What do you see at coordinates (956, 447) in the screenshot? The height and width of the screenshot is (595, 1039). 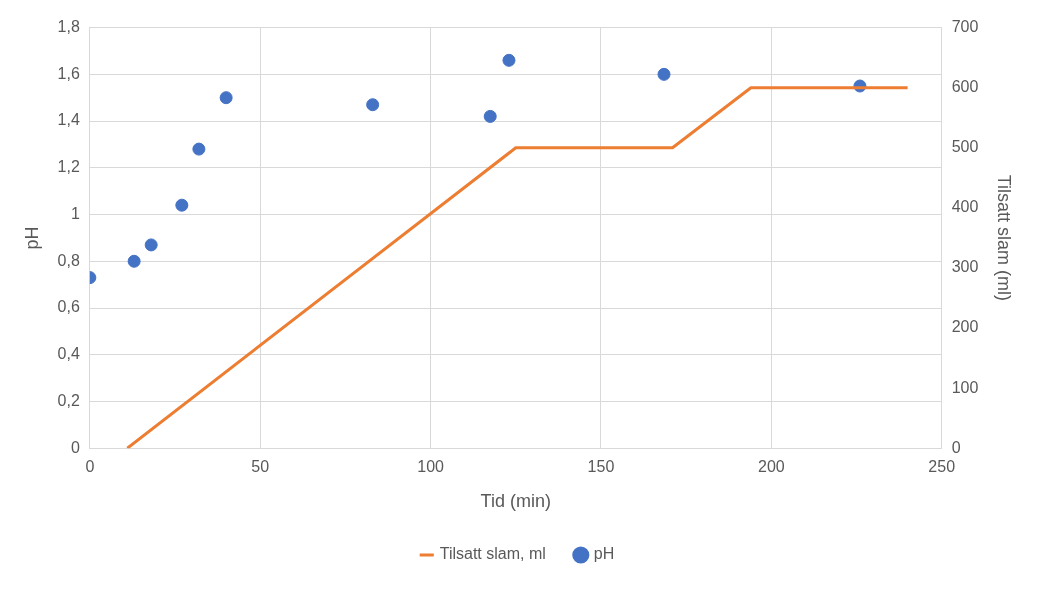 I see `y2-tick-label: 0` at bounding box center [956, 447].